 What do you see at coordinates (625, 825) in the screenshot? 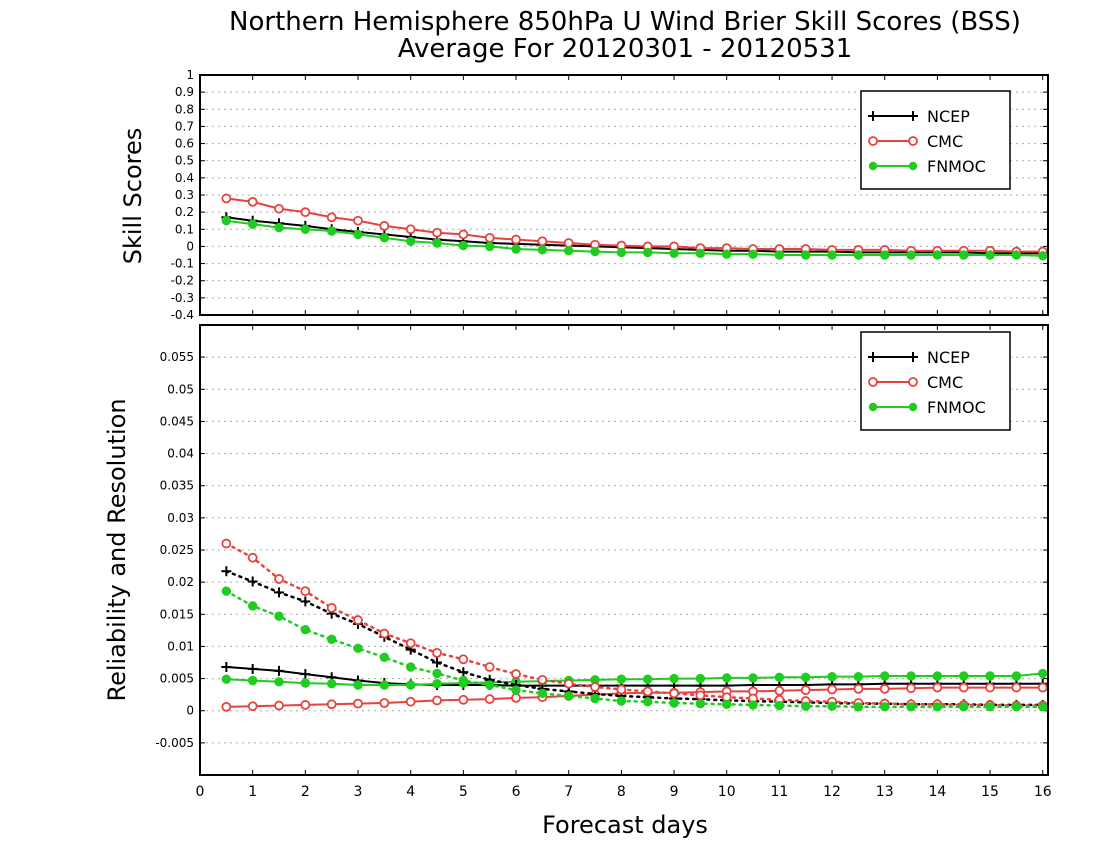
I see `x-axis-title: Forecast days` at bounding box center [625, 825].